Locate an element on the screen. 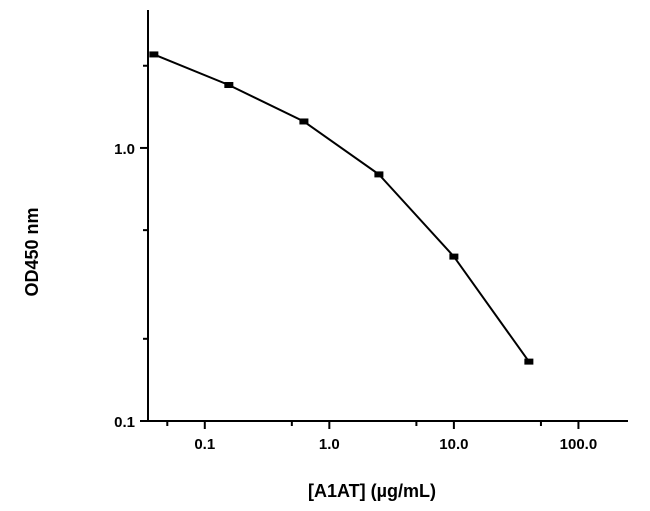  x-axis-title: [A1AT] (µg/mL) is located at coordinates (372, 491).